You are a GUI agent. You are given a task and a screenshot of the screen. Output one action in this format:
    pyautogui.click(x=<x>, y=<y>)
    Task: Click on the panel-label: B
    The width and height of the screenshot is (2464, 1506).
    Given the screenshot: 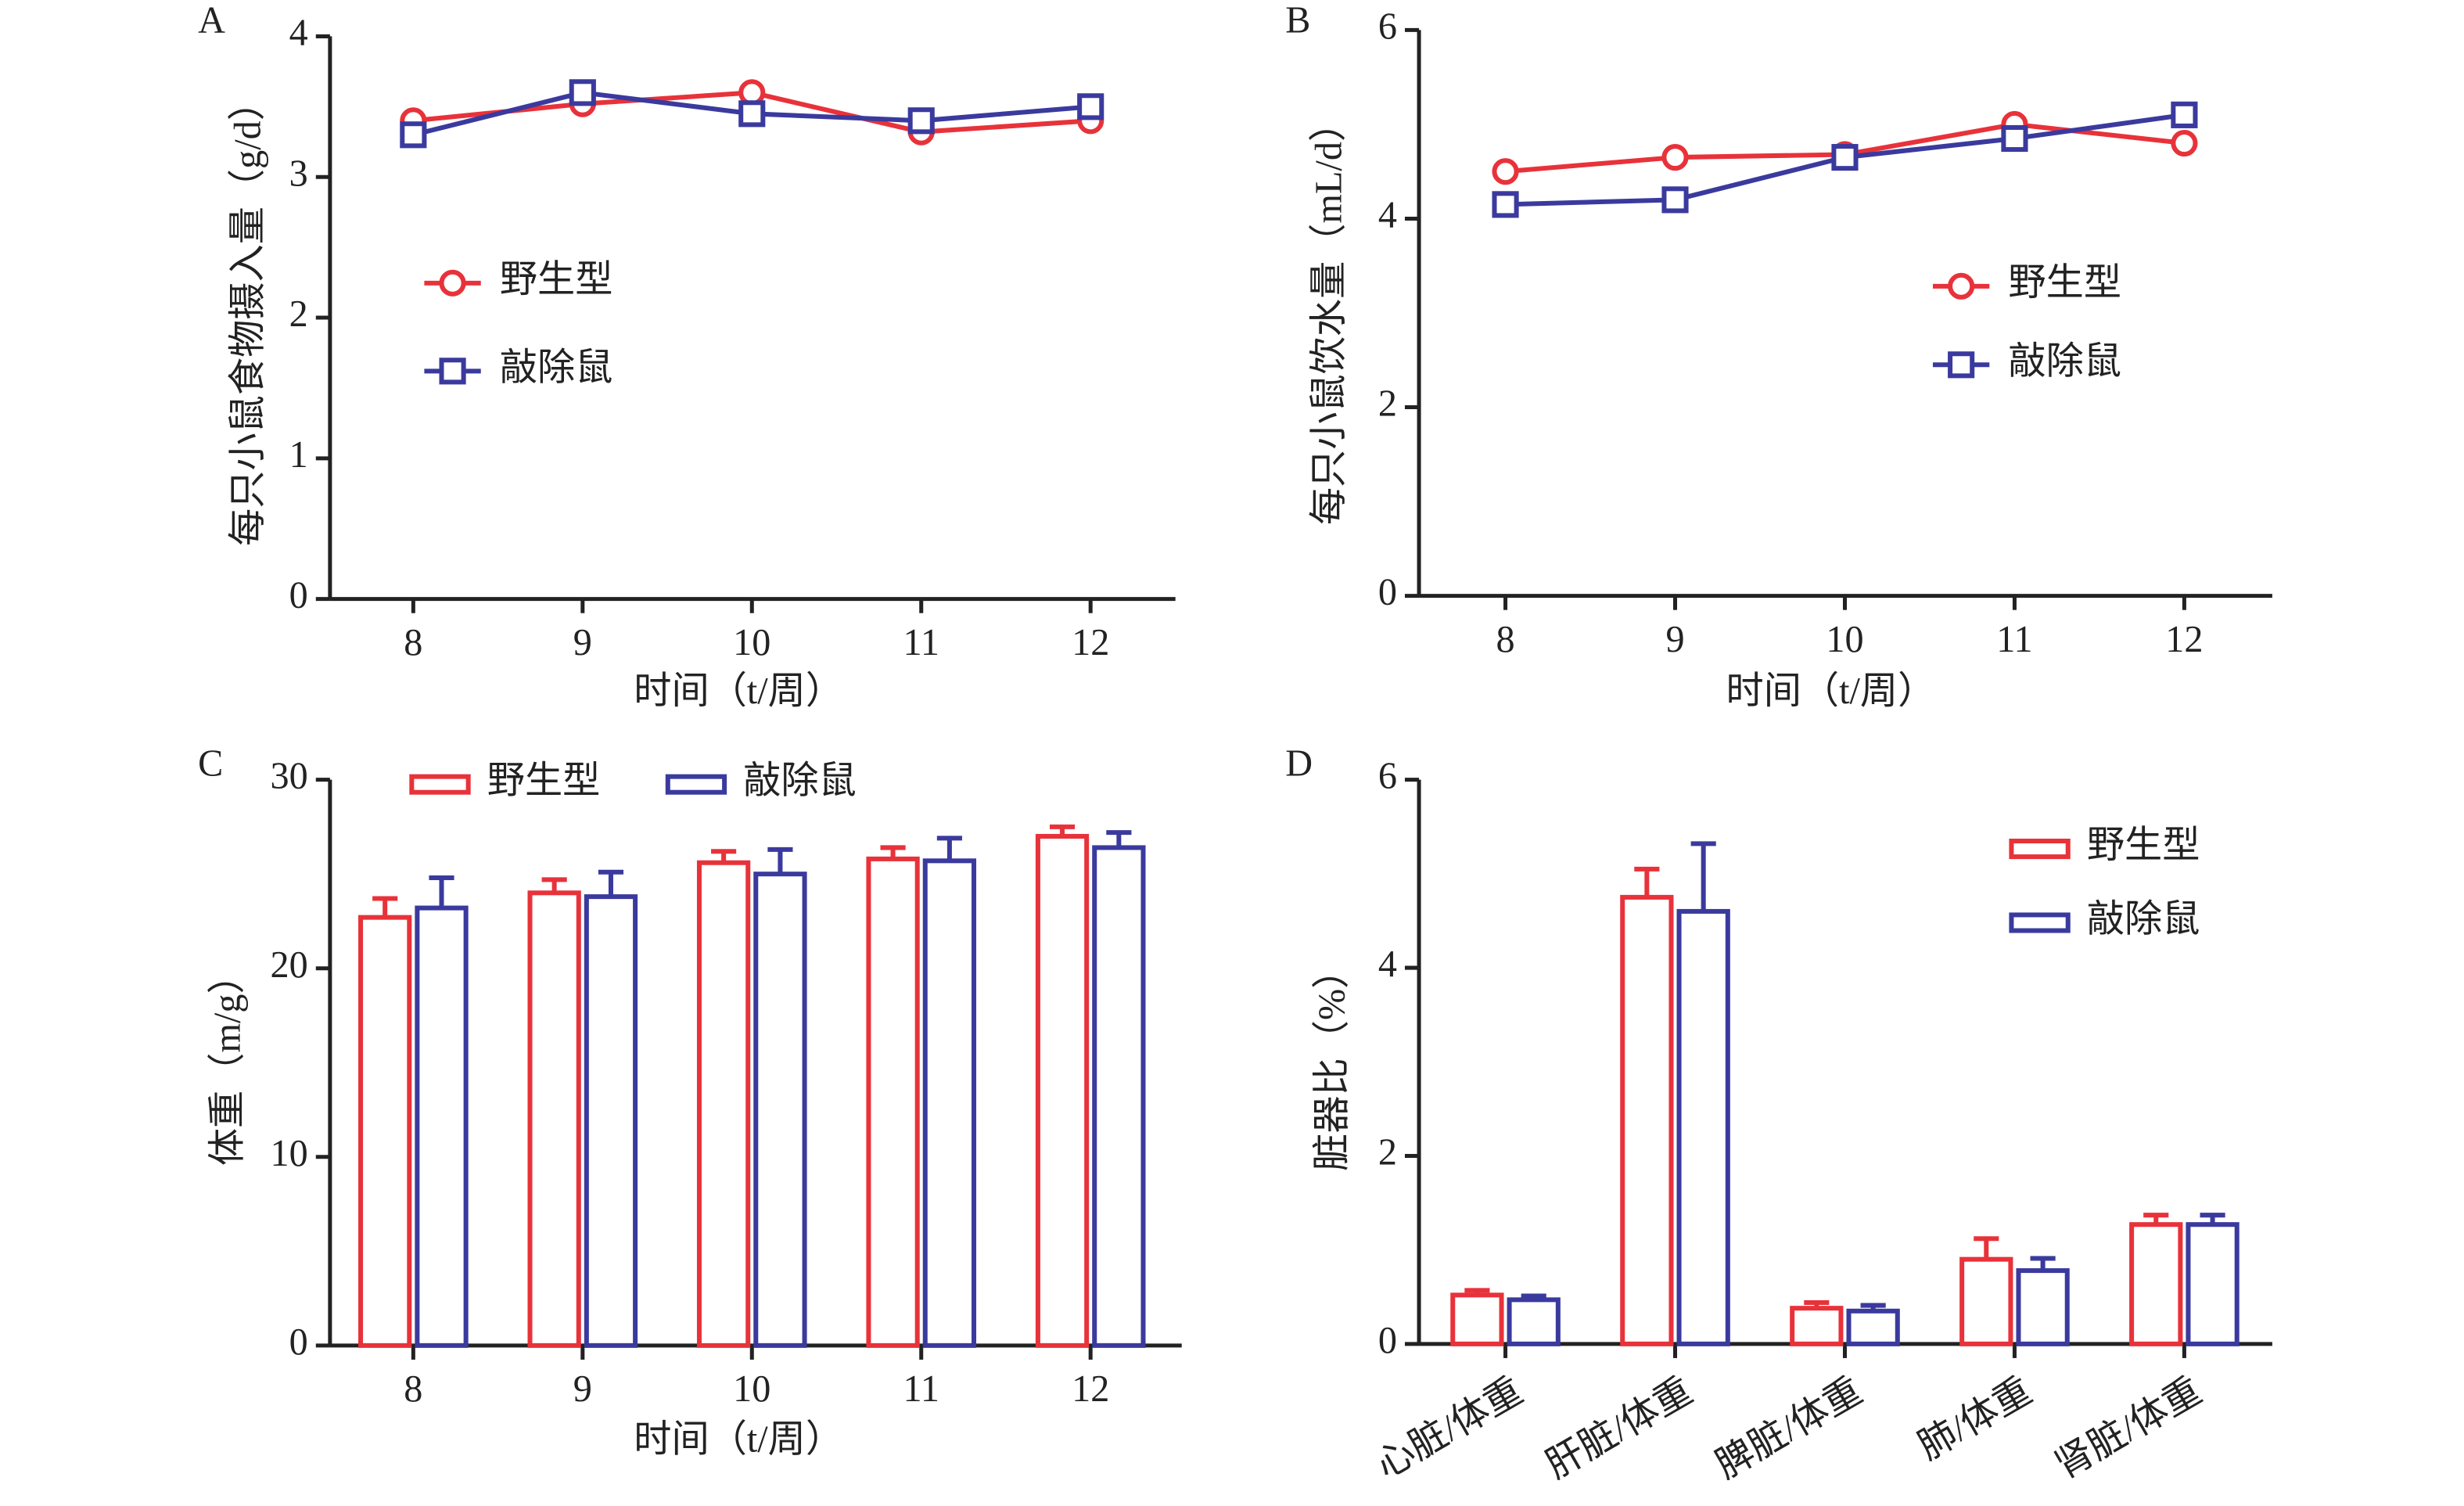 What is the action you would take?
    pyautogui.click(x=1297, y=20)
    